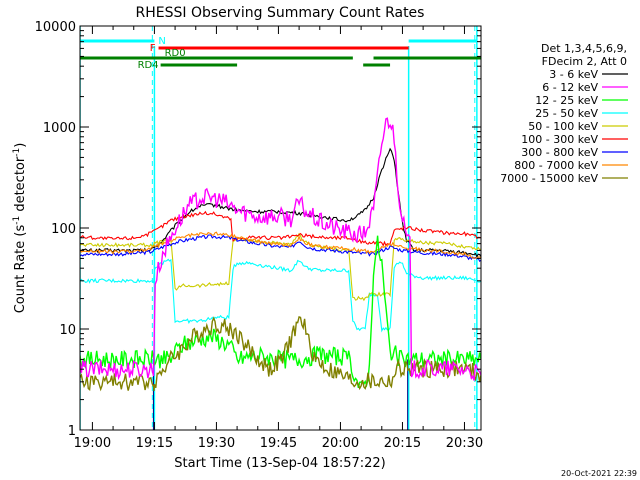 This screenshot has width=640, height=480. Describe the element at coordinates (55, 27) in the screenshot. I see `y-tick-label: 10000` at that location.